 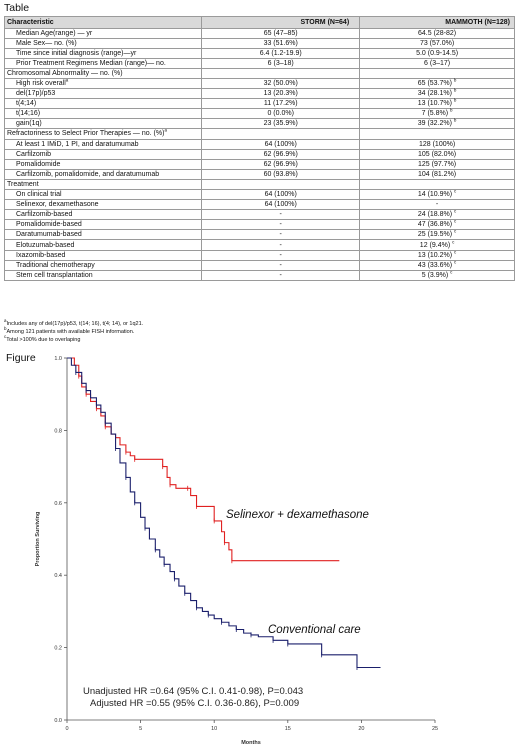 I want to click on series-label-conventional: Conventional care, so click(x=314, y=630).